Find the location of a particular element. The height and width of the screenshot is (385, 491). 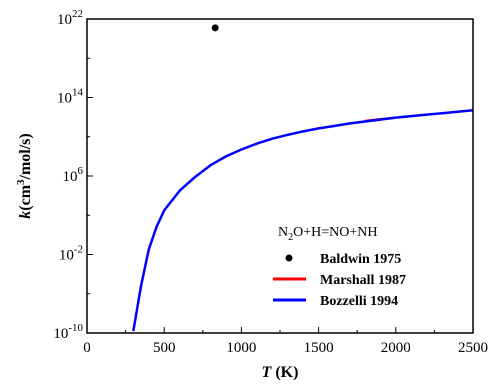

y-tick-label: 10⁻¹⁰ is located at coordinates (68, 332).